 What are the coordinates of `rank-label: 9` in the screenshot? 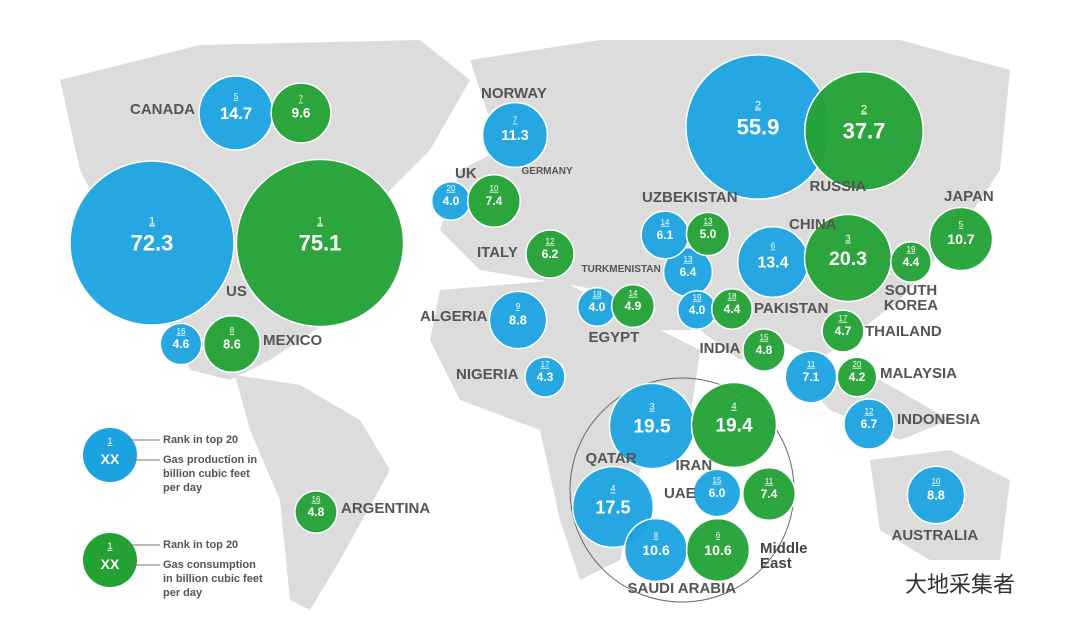 It's located at (518, 306).